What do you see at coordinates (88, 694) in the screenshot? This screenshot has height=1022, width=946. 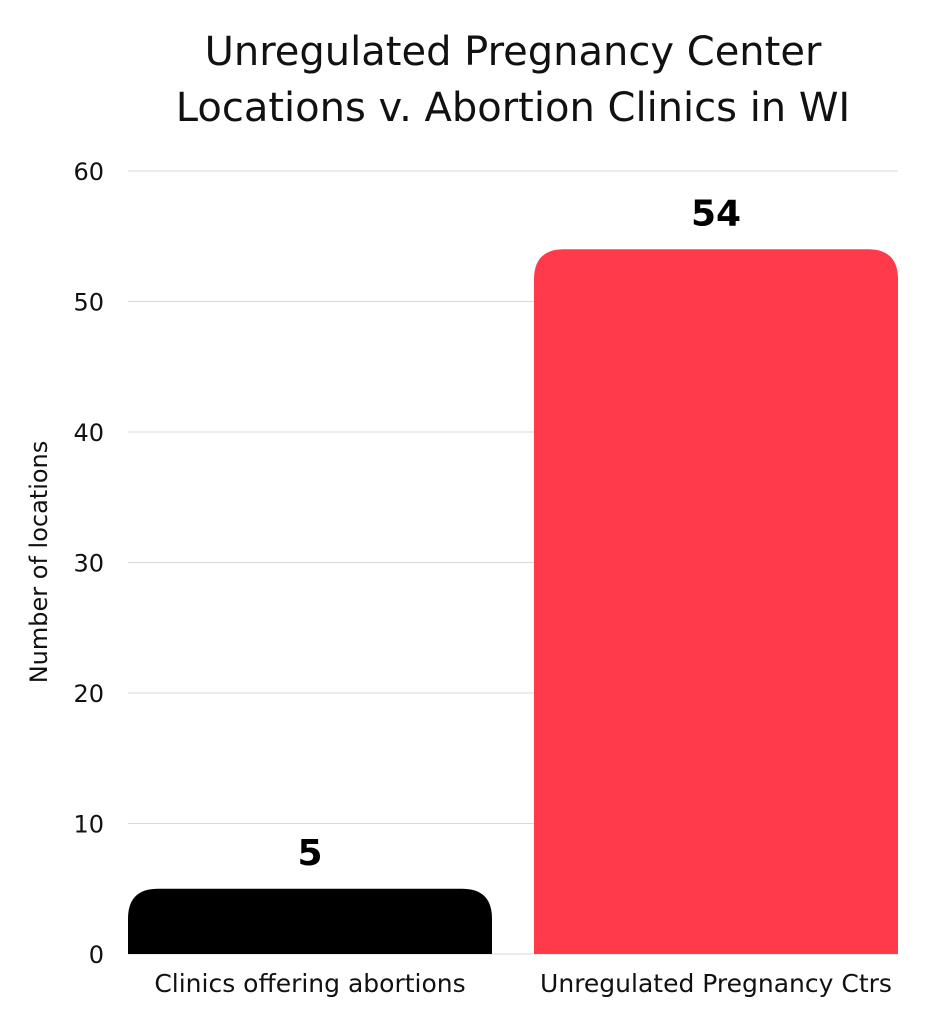 I see `y-tick-label: 20` at bounding box center [88, 694].